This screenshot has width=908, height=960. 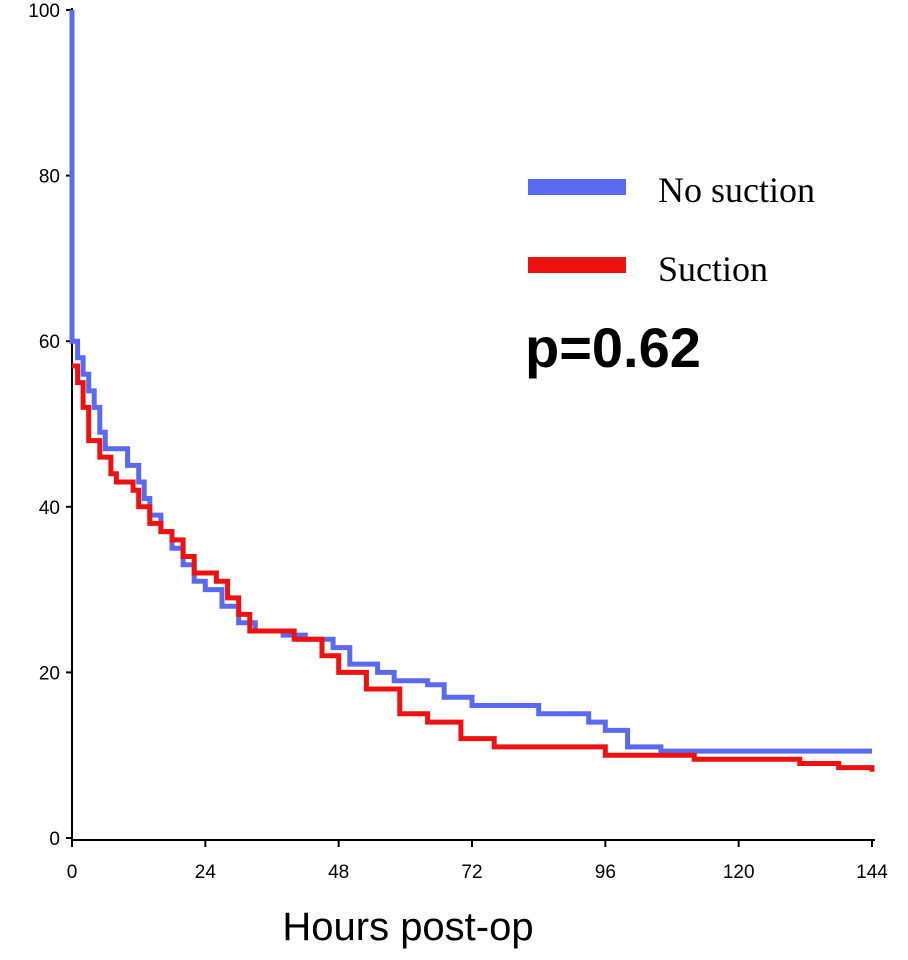 I want to click on legend-swatch-no-suction, so click(x=577, y=187).